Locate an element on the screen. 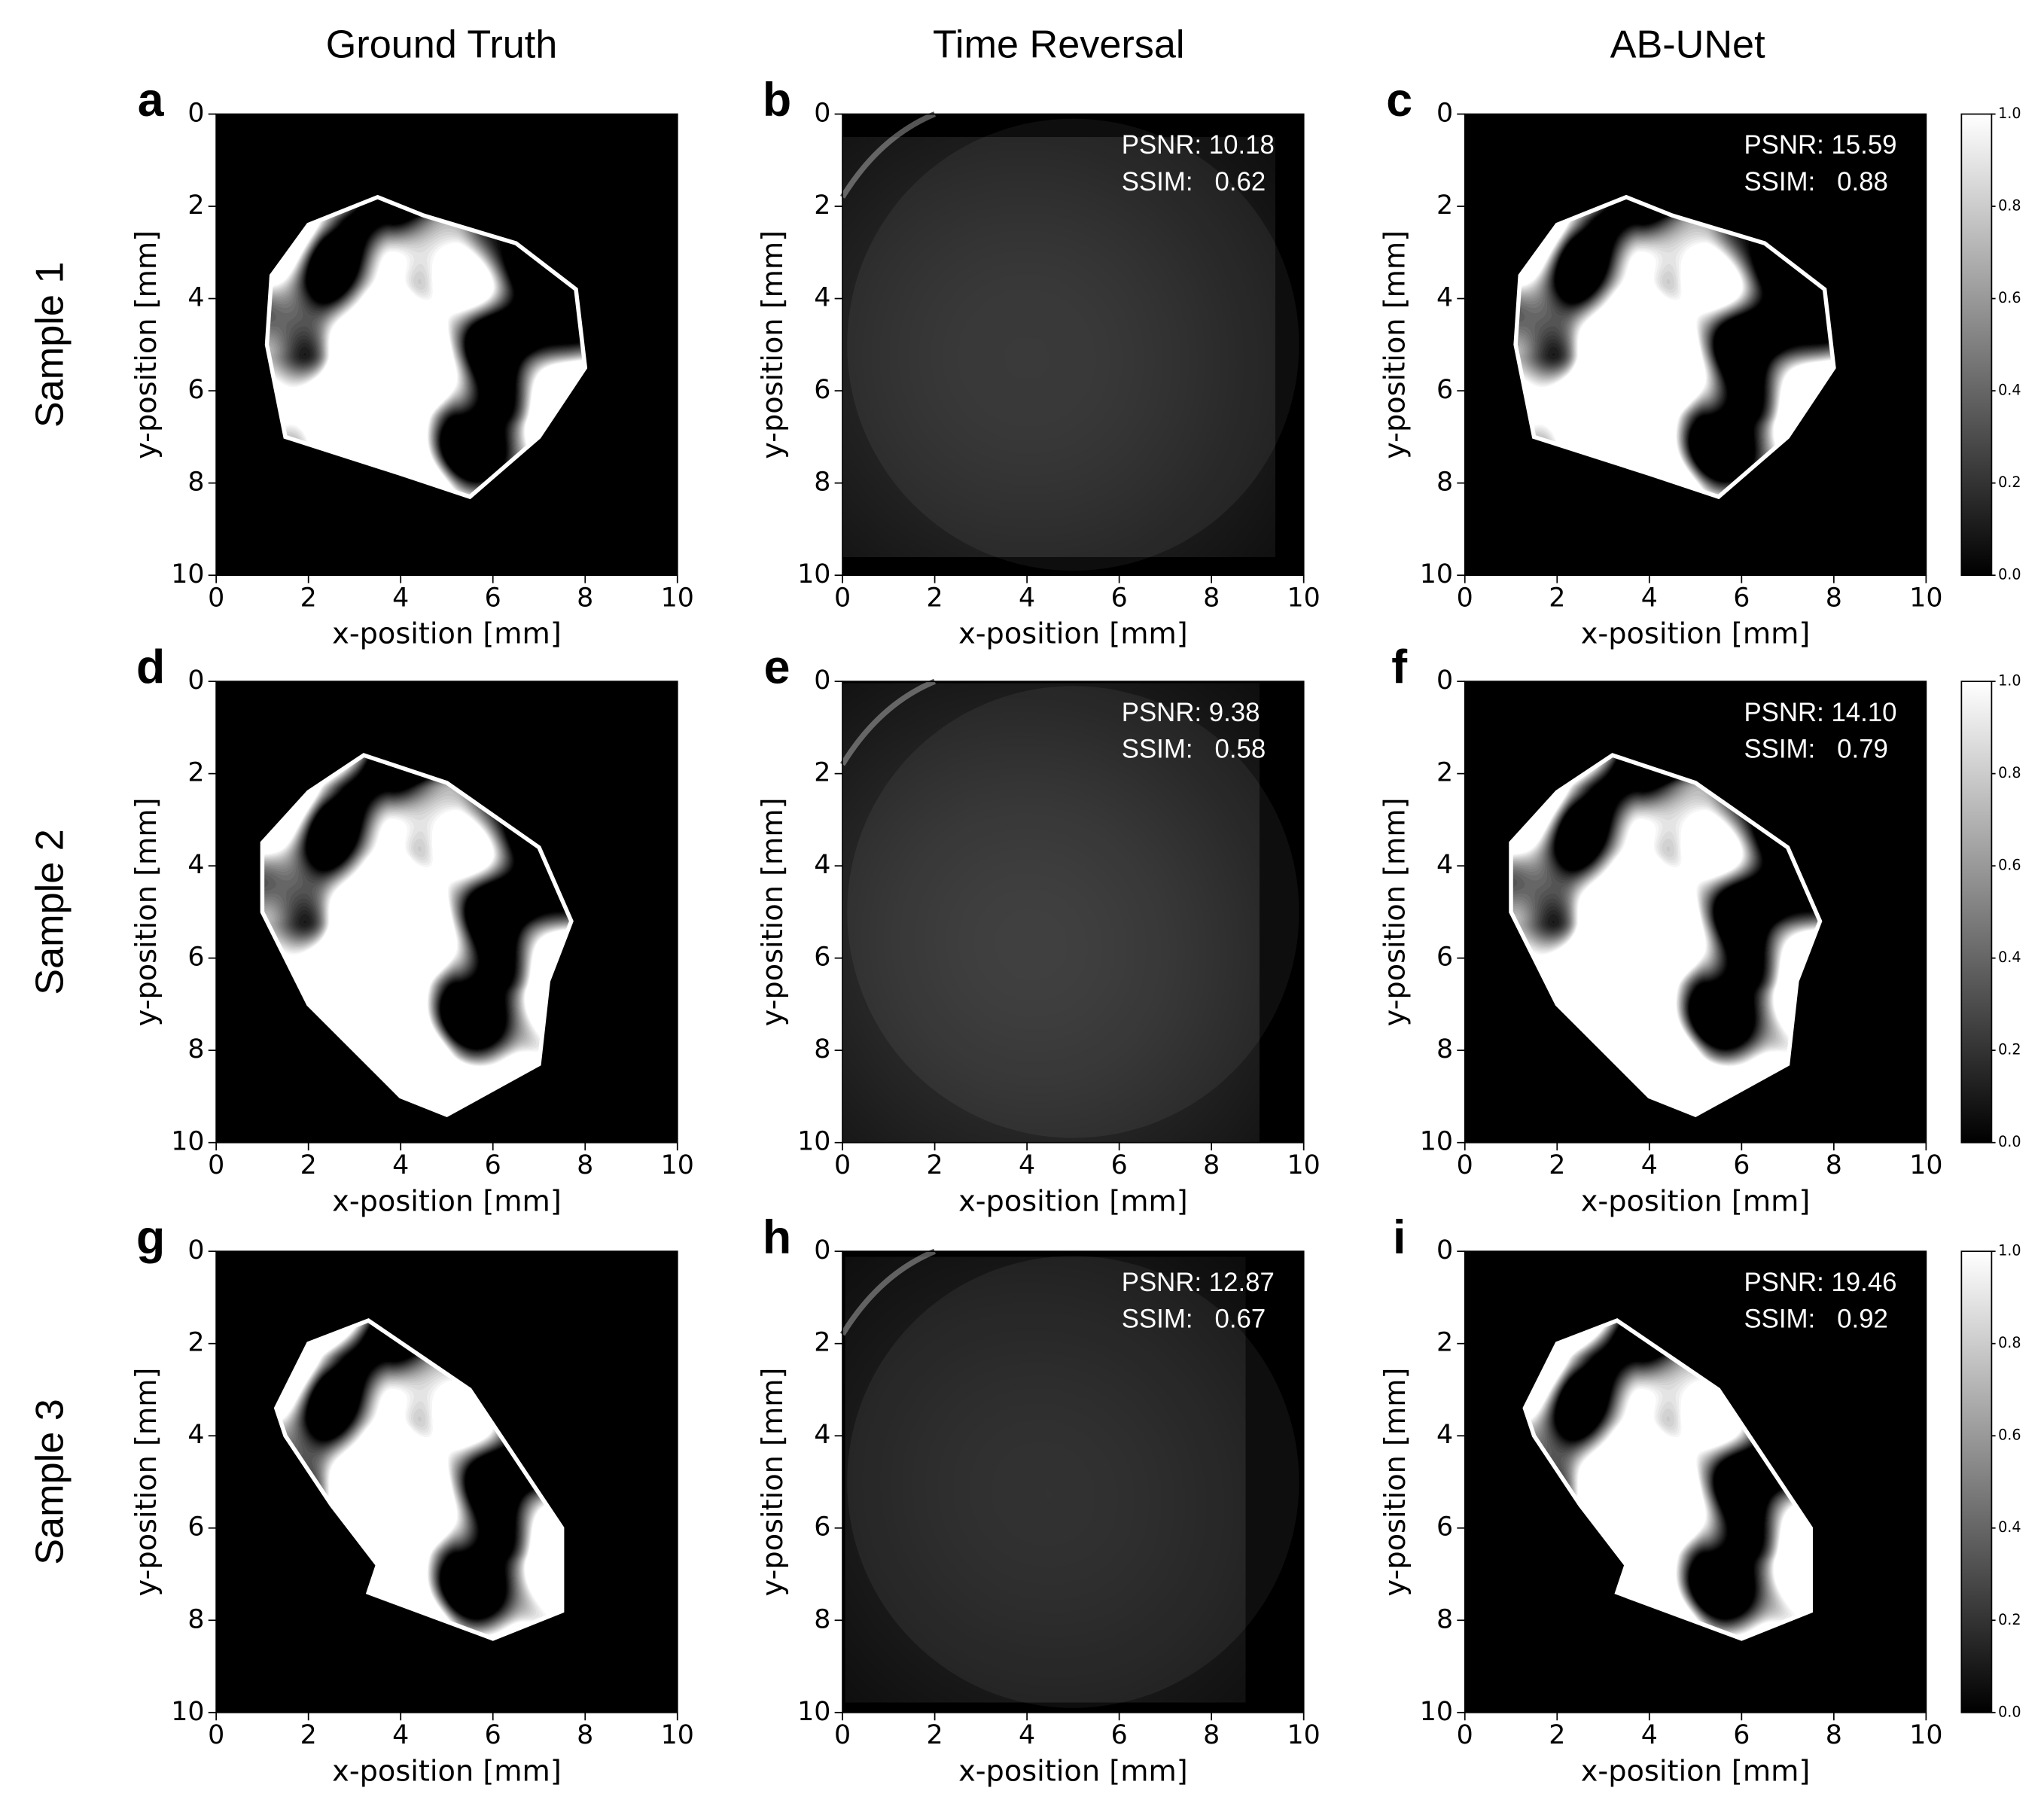  colorbar is located at coordinates (1976, 1481).